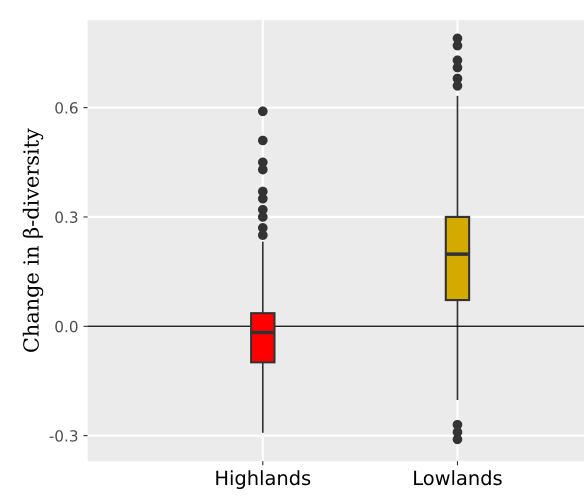 This screenshot has height=504, width=584. What do you see at coordinates (66, 108) in the screenshot?
I see `y-tick-label: 0.6` at bounding box center [66, 108].